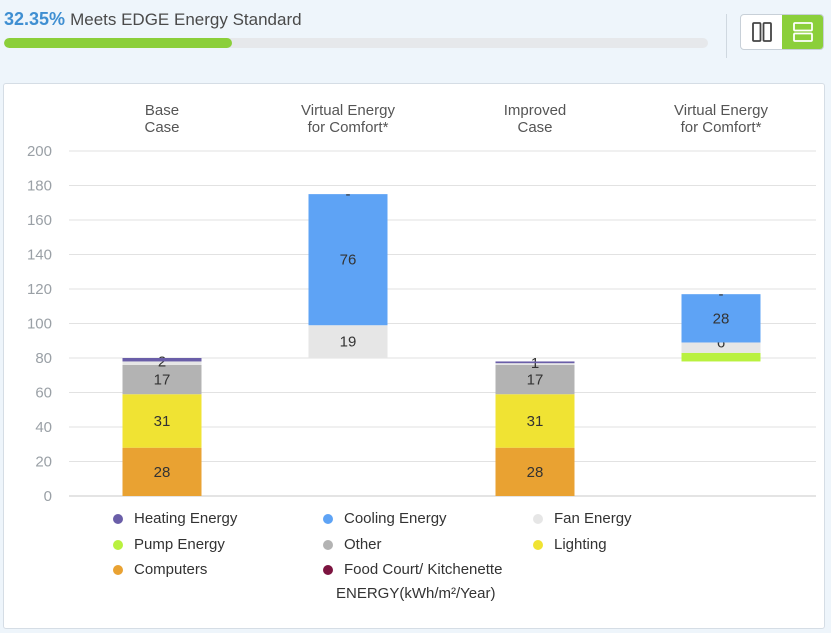 Image resolution: width=831 pixels, height=633 pixels. Describe the element at coordinates (423, 569) in the screenshot. I see `legend-label: Food Court/ Kitchenette` at that location.